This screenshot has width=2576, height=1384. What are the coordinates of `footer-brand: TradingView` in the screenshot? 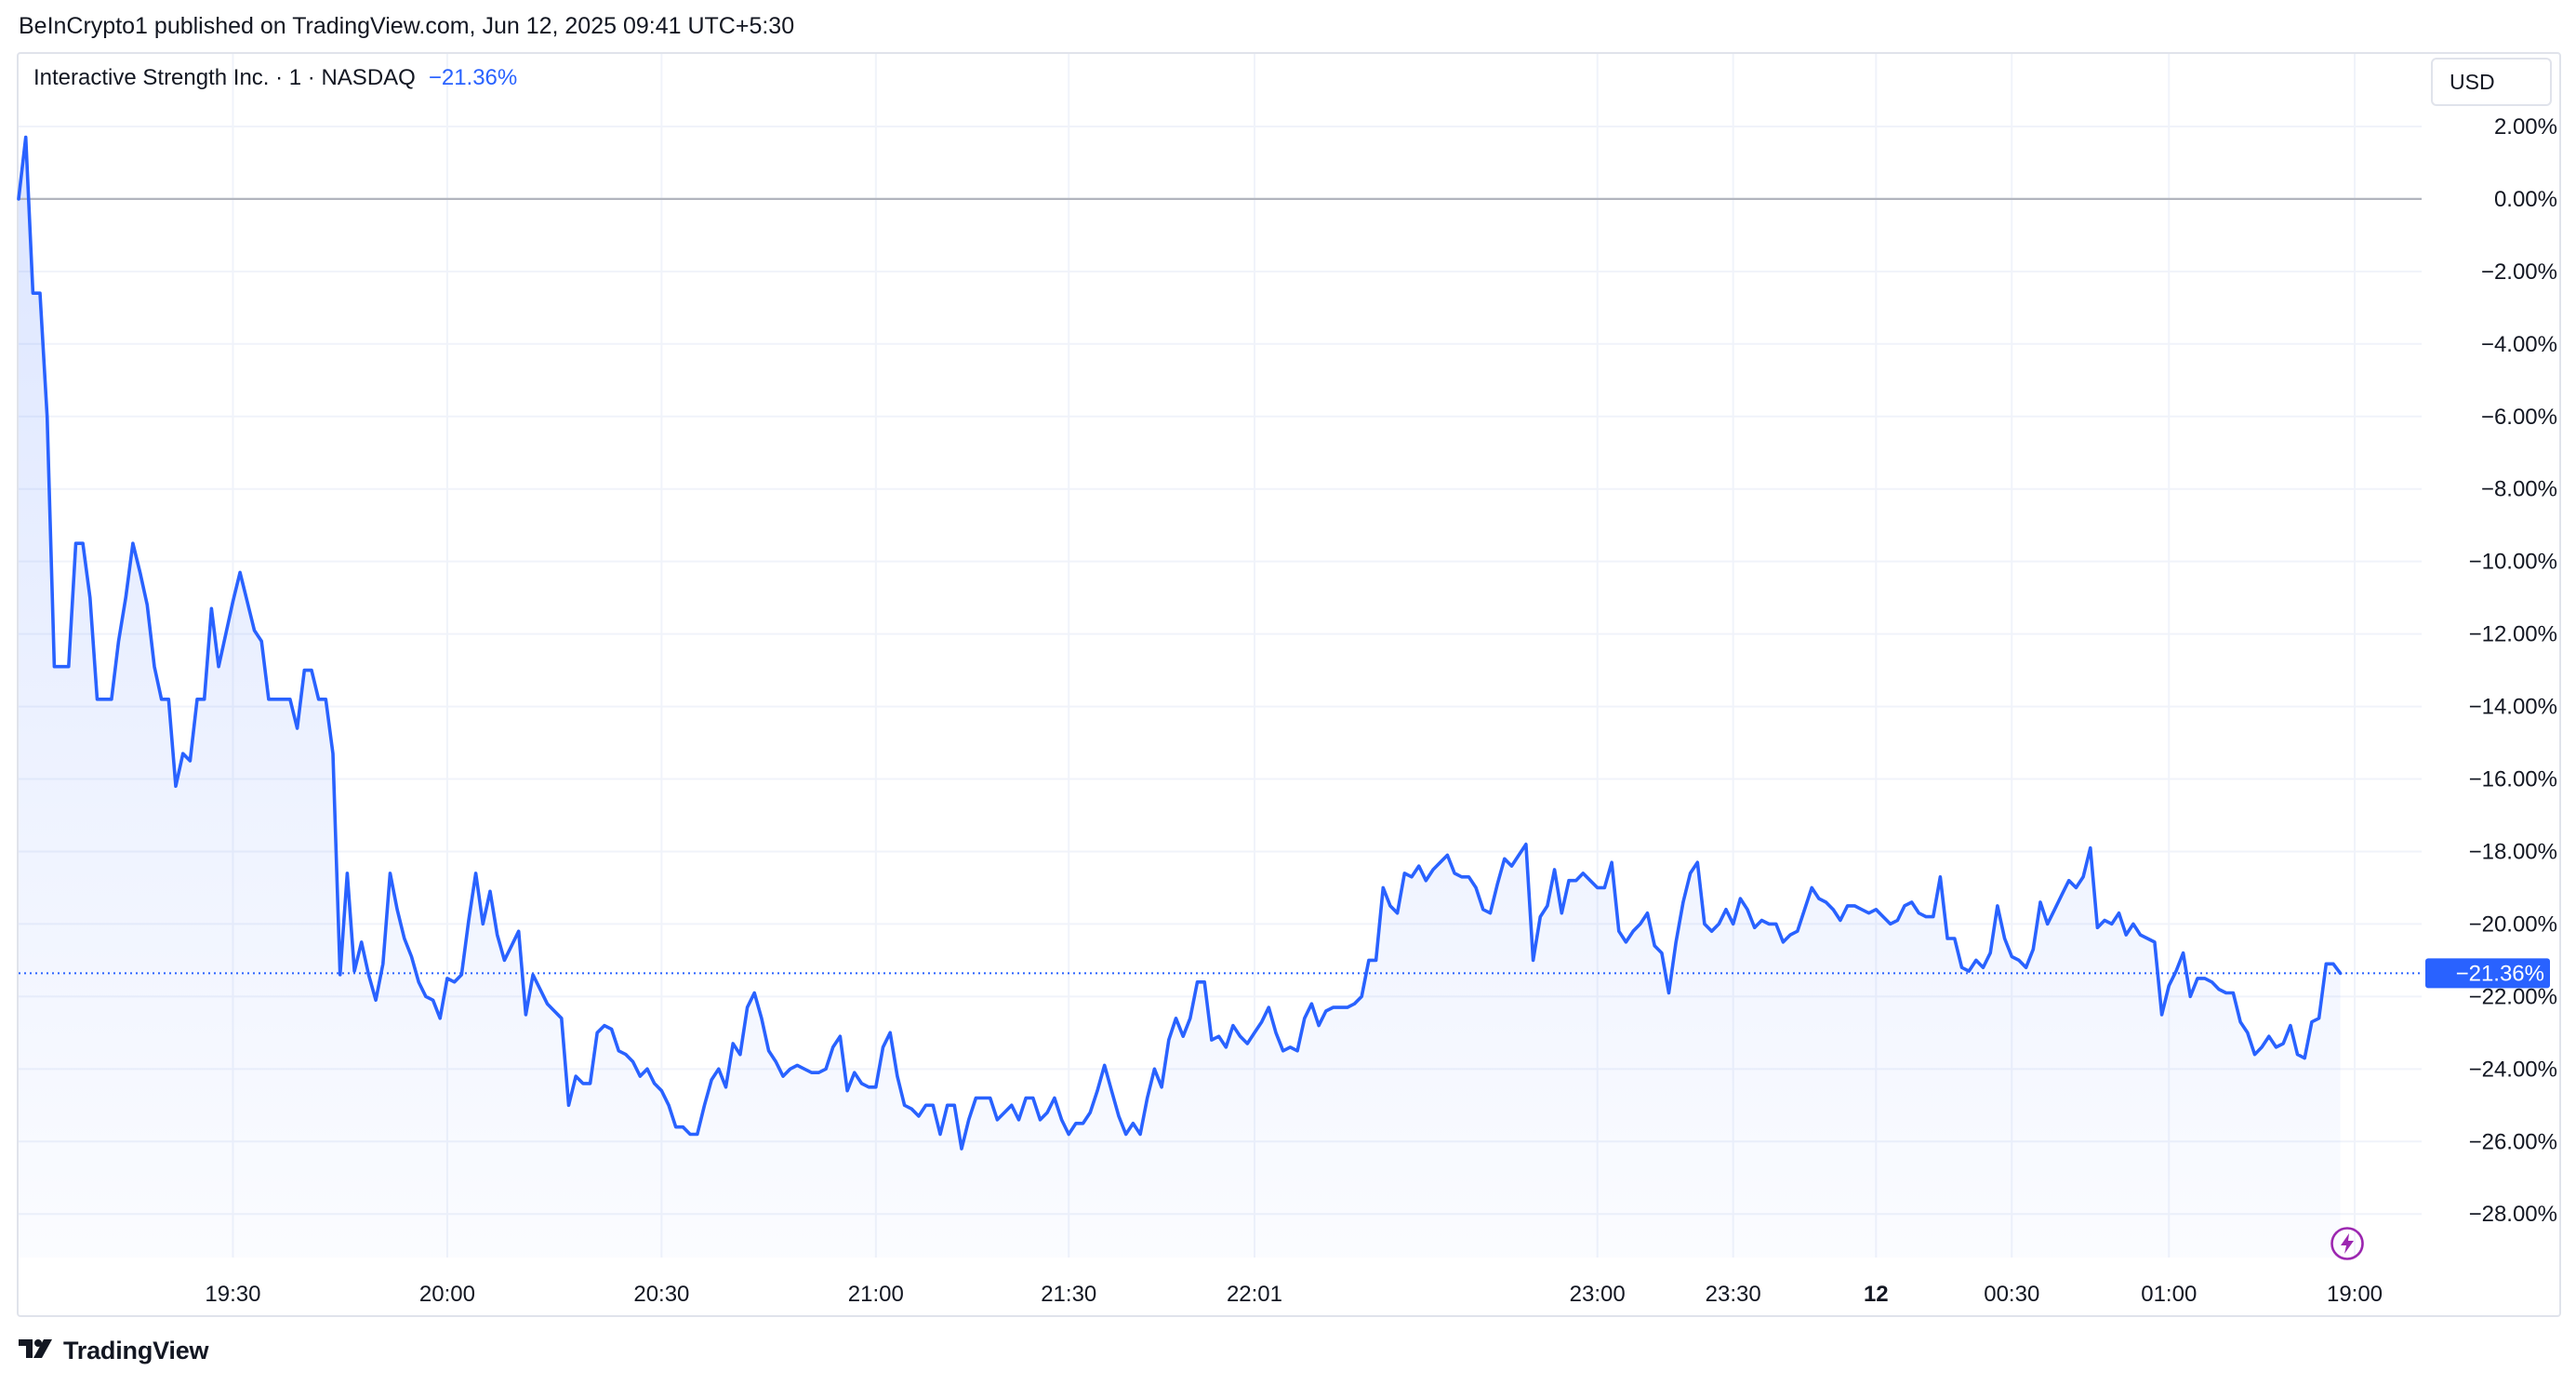 It's located at (114, 1351).